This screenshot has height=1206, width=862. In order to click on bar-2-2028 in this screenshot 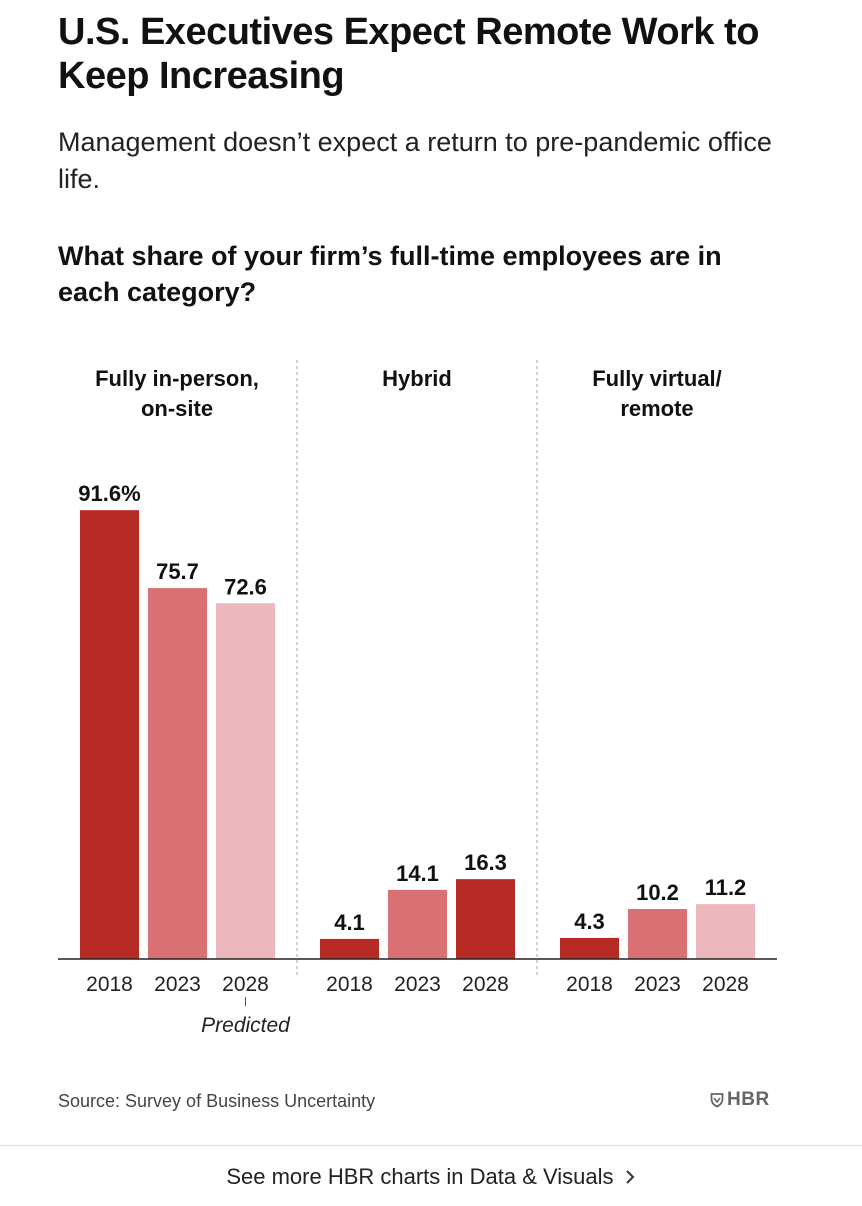, I will do `click(485, 919)`.